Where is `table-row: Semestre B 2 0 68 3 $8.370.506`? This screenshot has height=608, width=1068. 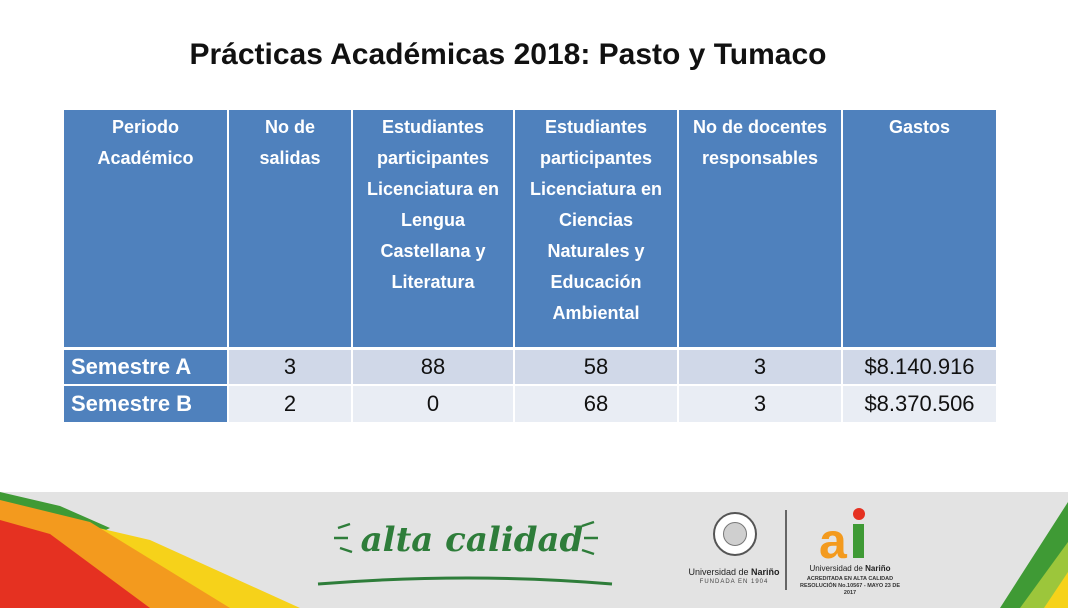
table-row: Semestre B 2 0 68 3 $8.370.506 is located at coordinates (530, 403).